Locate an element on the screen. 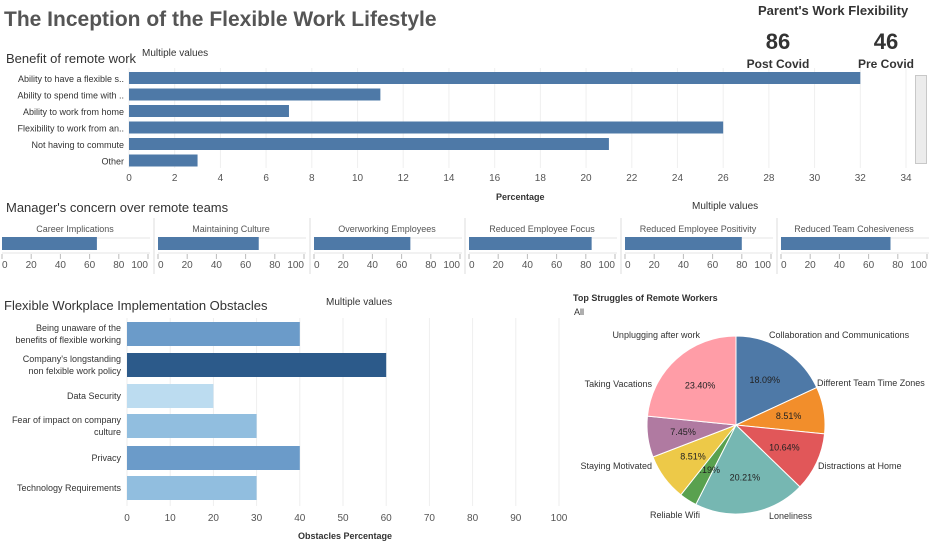 This screenshot has height=548, width=936. managers-filter: Multiple values is located at coordinates (725, 206).